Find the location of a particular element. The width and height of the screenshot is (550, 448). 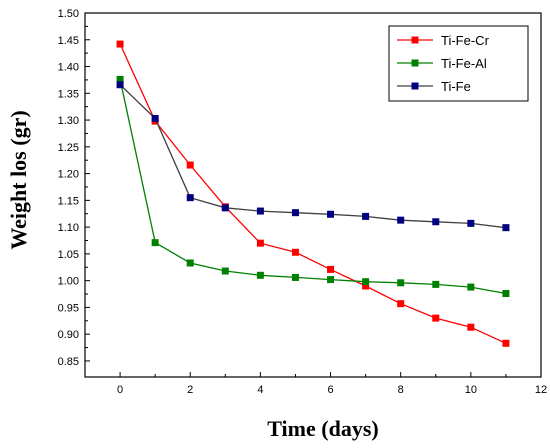

x-tick-label: 10 is located at coordinates (471, 390).